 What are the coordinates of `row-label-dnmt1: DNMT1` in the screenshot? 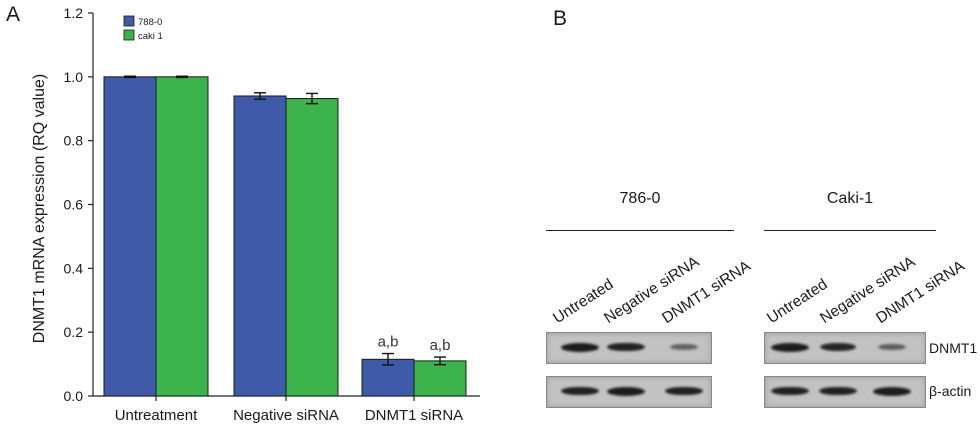 It's located at (953, 348).